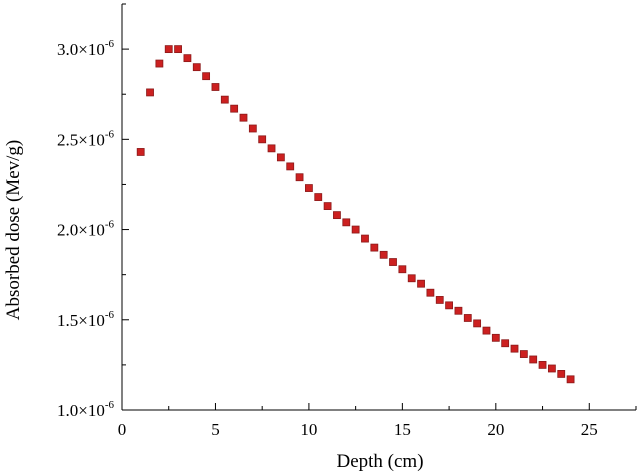 The height and width of the screenshot is (475, 640). What do you see at coordinates (86, 229) in the screenshot?
I see `y-tick-label: 2.0×10⁻⁶` at bounding box center [86, 229].